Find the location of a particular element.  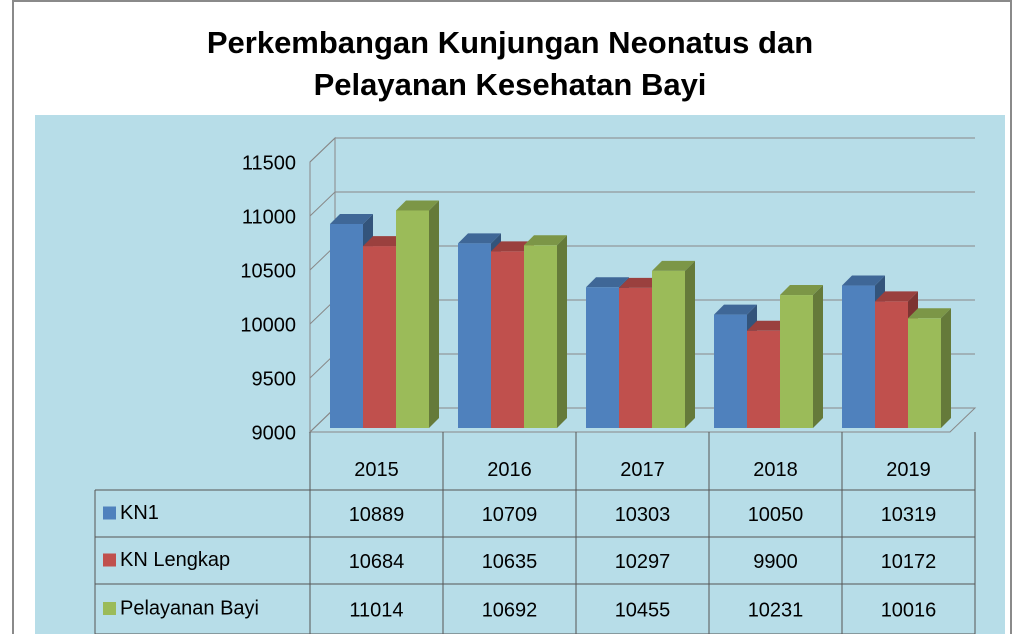

x-tick-label: 2018 is located at coordinates (775, 470).